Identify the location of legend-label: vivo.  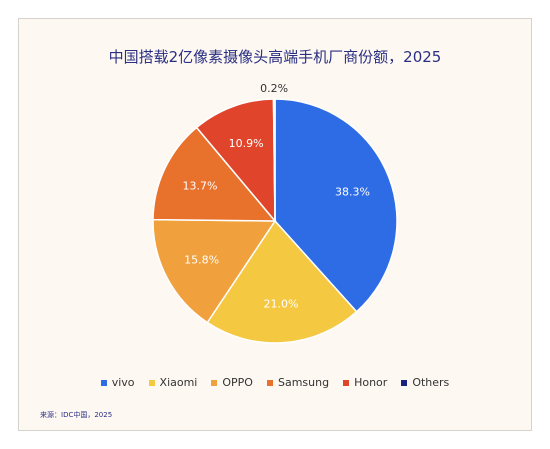
(123, 382).